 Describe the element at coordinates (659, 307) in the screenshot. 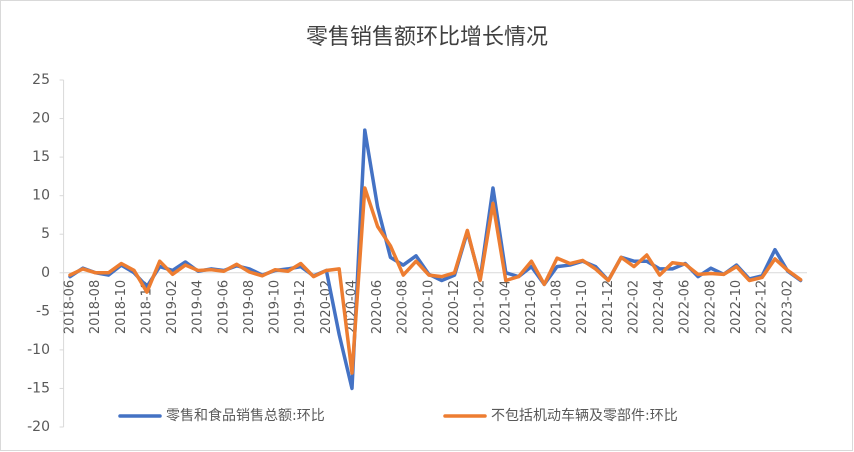

I see `x-tick-label: 2022-04` at that location.